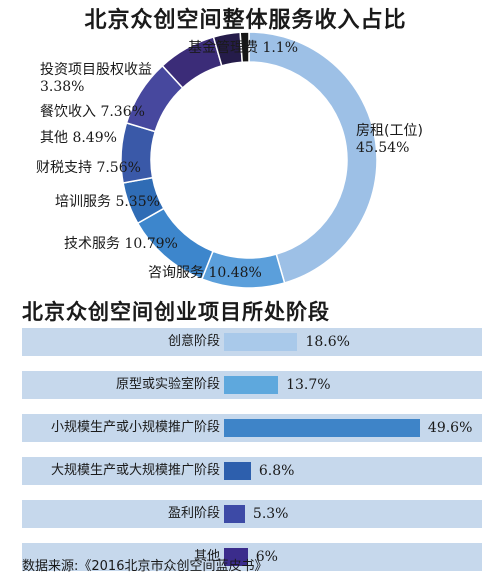  What do you see at coordinates (450, 428) in the screenshot?
I see `bar-value-label: 49.6%` at bounding box center [450, 428].